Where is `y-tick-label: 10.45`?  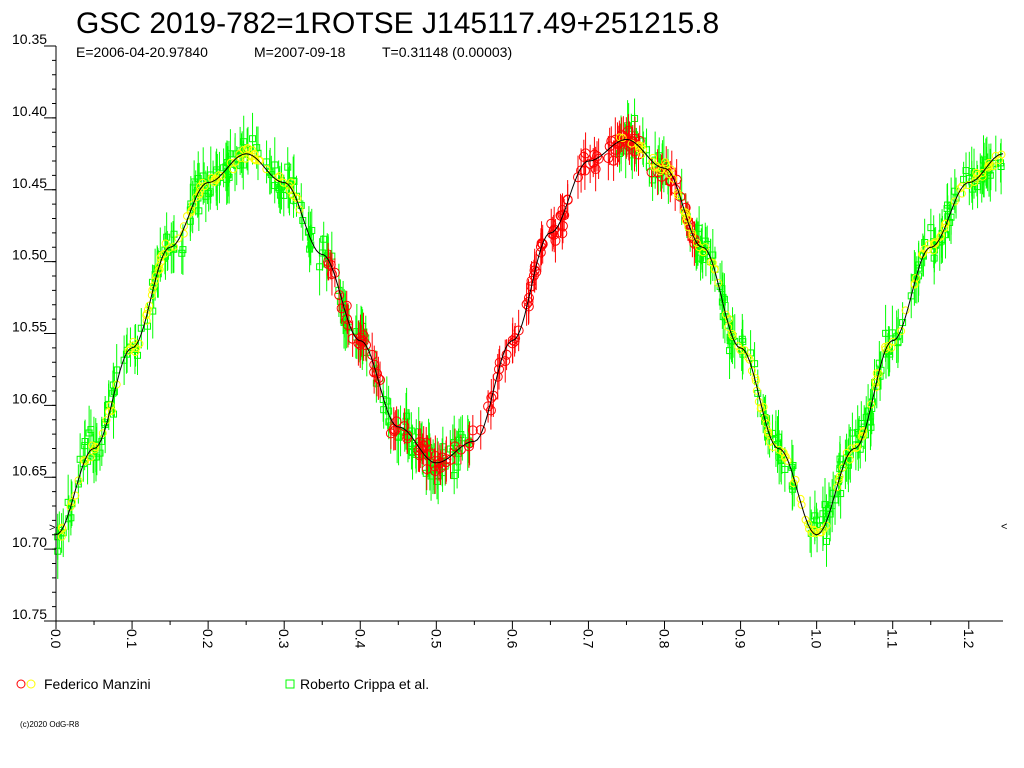 y-tick-label: 10.45 is located at coordinates (29, 183).